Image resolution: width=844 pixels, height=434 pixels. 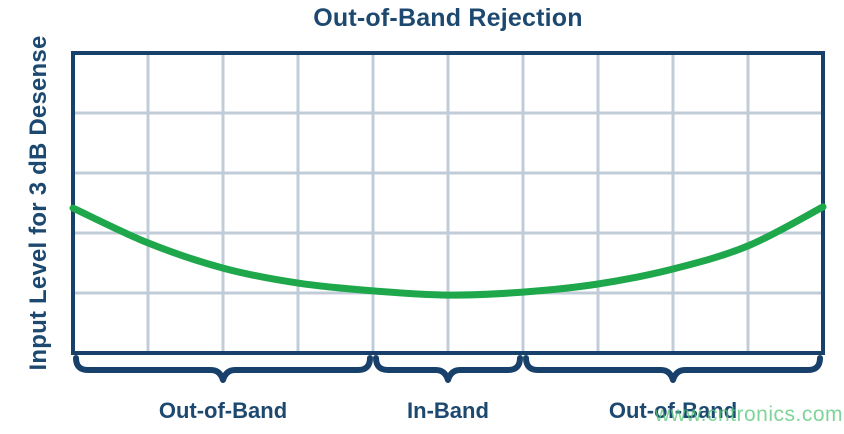 I want to click on band-label-out-of-band-right: Out-of-Band, so click(x=673, y=410).